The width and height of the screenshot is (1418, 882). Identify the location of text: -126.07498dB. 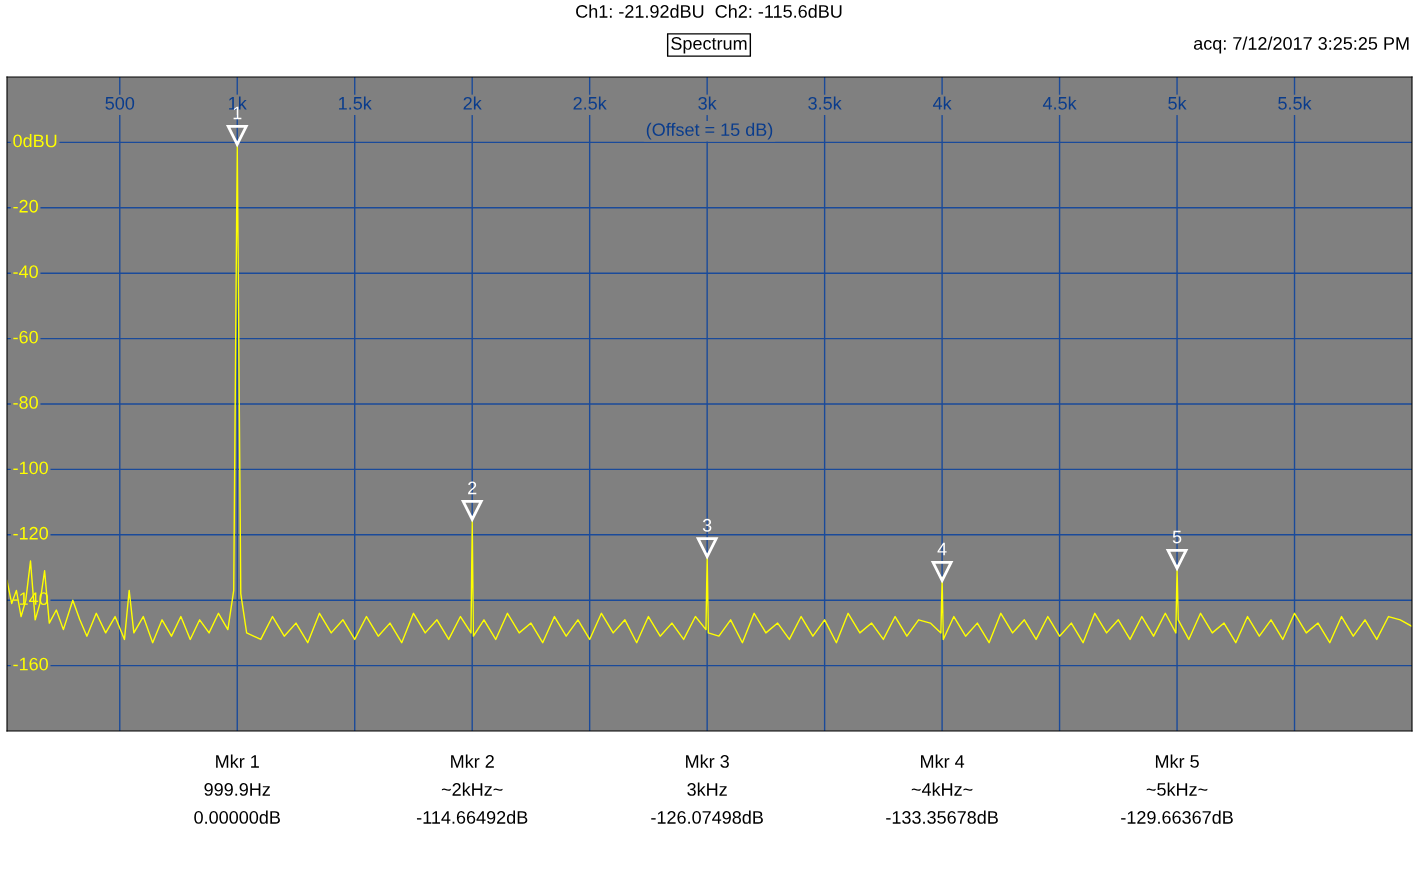
(707, 817).